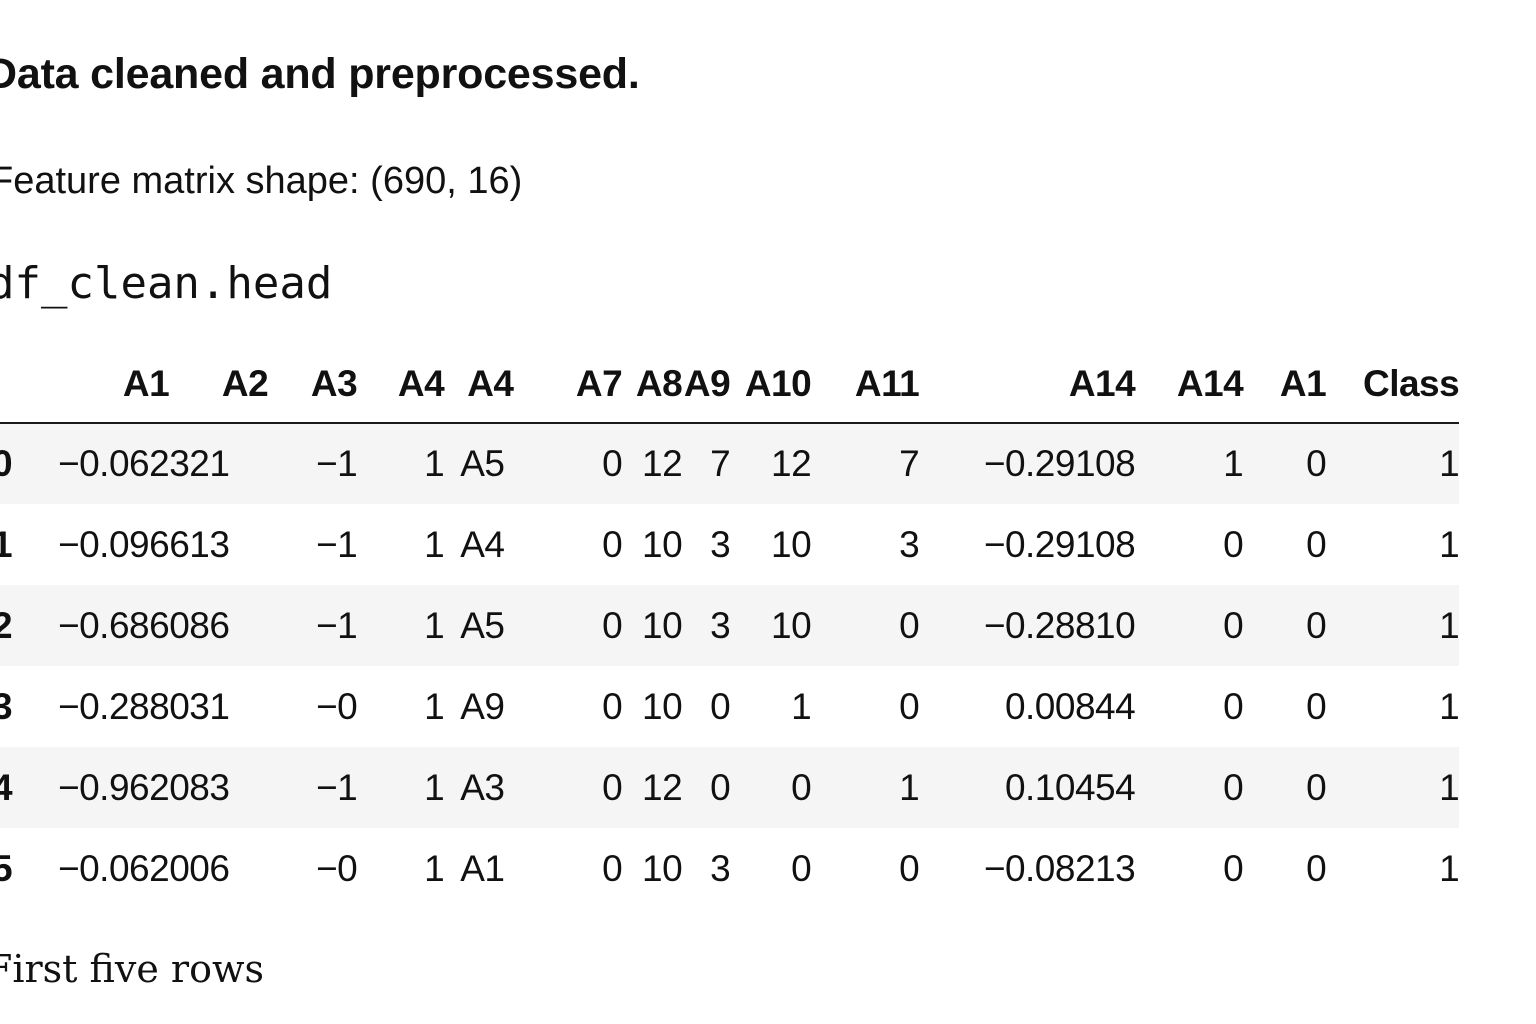 The image size is (1536, 1024). I want to click on table-row: 3 −0.288 031 −0 1 A9 0 10 0 1 0 0.00844 0 0 1, so click(730, 706).